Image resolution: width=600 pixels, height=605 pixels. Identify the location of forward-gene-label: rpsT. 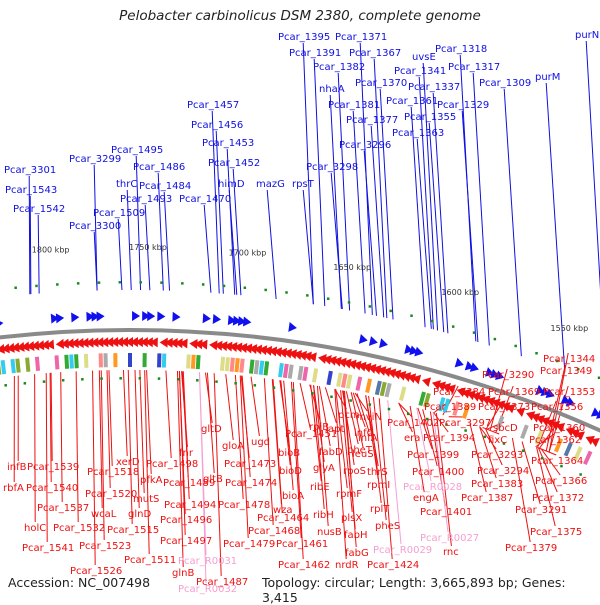
(303, 184).